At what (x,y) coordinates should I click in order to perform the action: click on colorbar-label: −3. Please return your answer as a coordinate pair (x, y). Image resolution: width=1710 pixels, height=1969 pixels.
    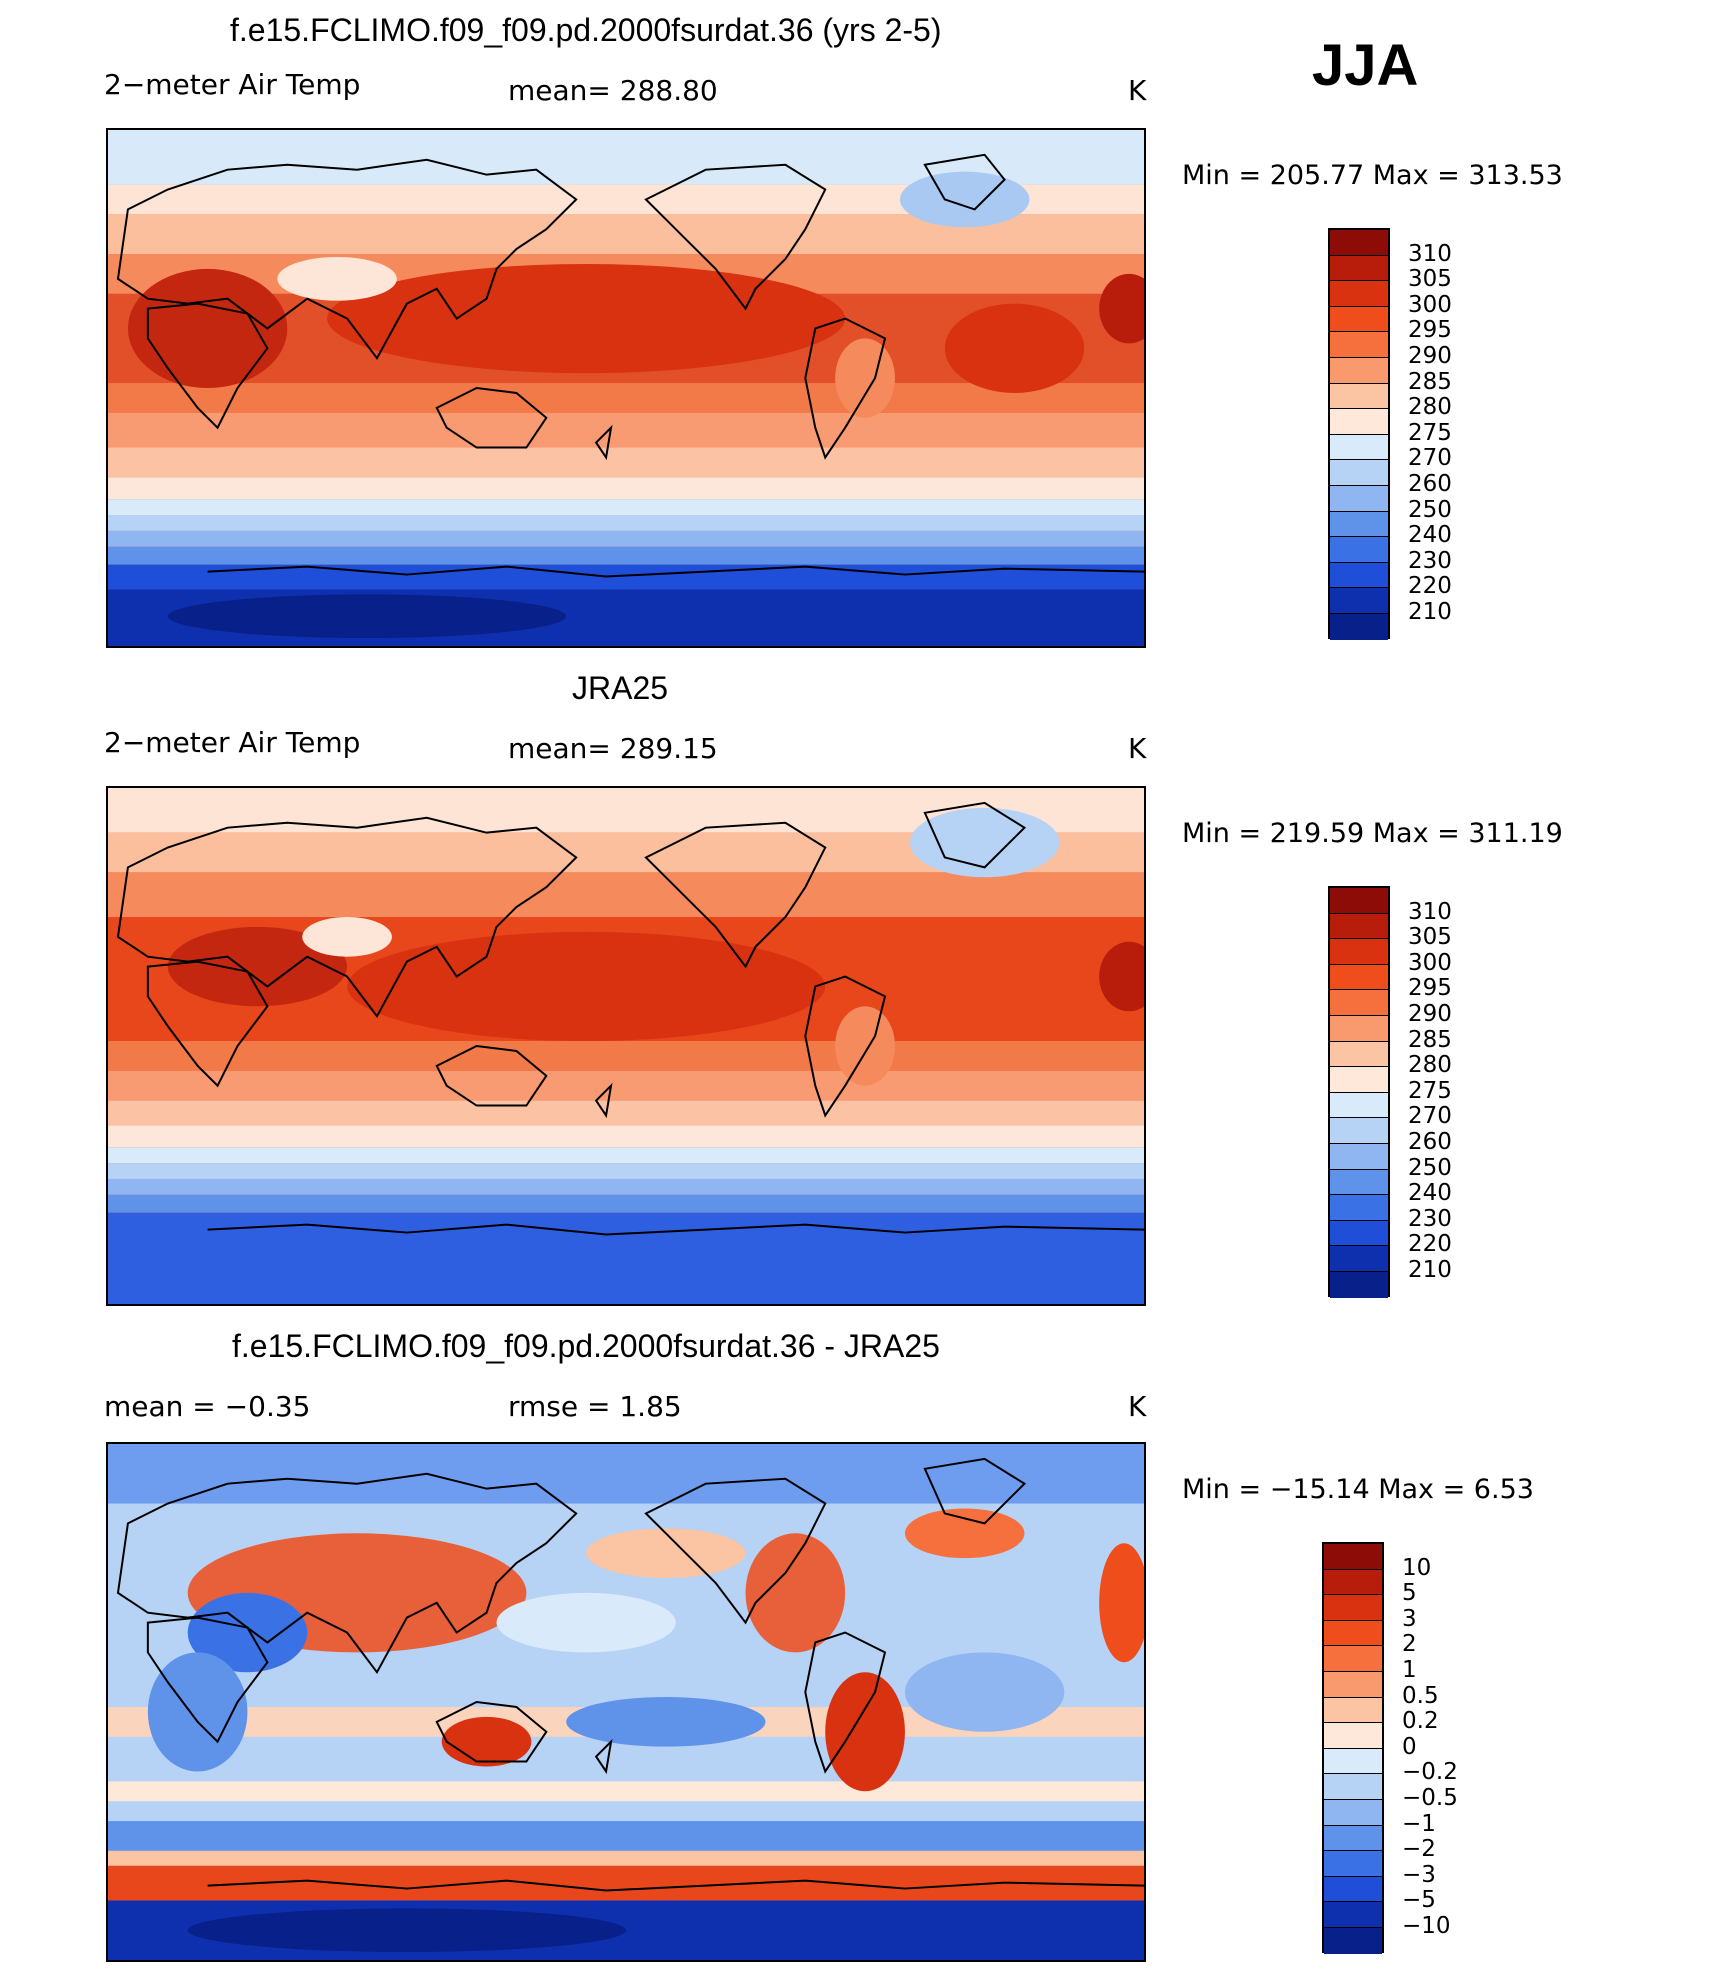
    Looking at the image, I should click on (1419, 1874).